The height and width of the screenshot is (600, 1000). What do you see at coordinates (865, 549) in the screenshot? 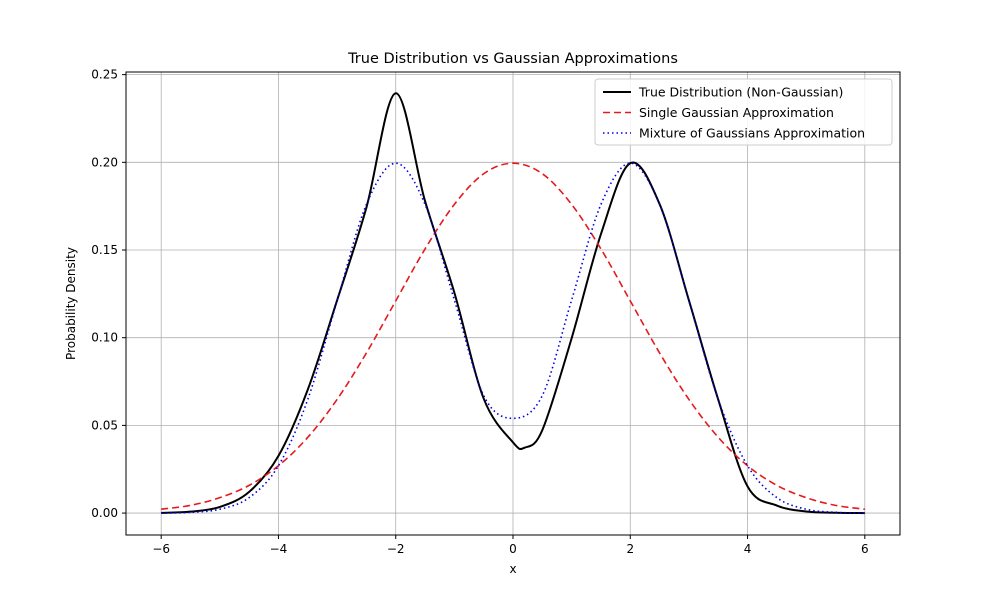
I see `x-tick-label: 6` at bounding box center [865, 549].